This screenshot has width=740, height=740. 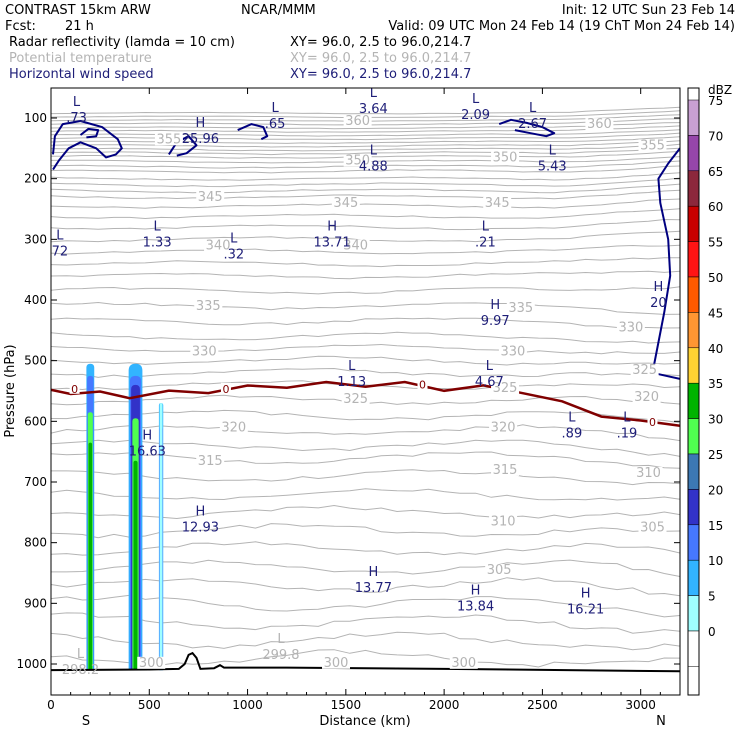 What do you see at coordinates (200, 139) in the screenshot?
I see `wind-extremum-value: 25.96` at bounding box center [200, 139].